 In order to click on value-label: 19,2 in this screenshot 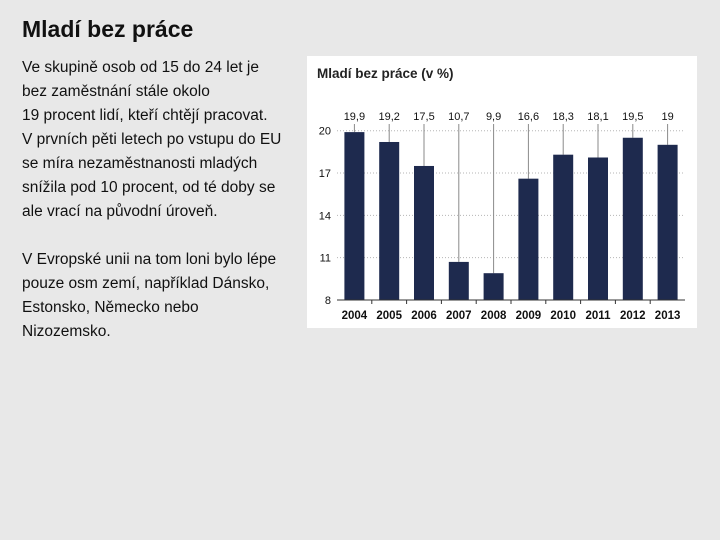, I will do `click(388, 117)`.